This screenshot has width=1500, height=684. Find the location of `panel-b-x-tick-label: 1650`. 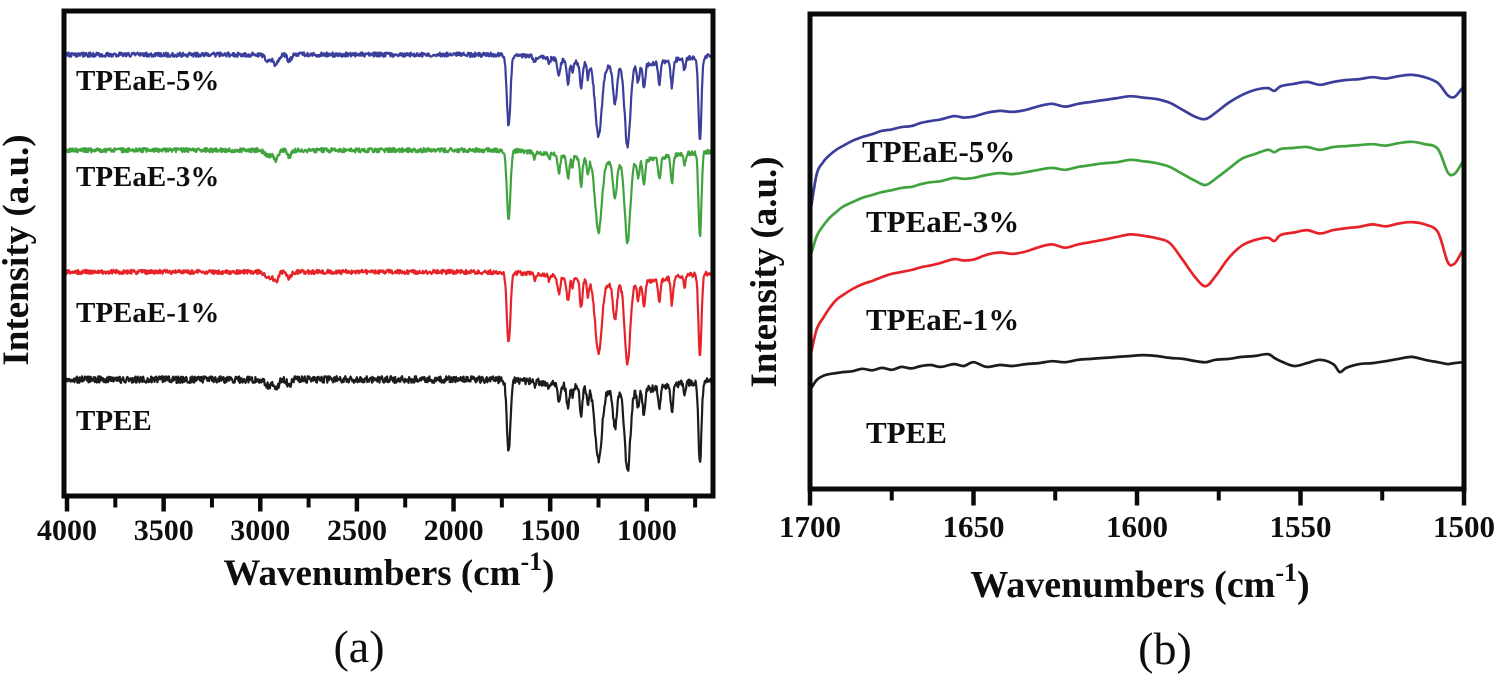

panel-b-x-tick-label: 1650 is located at coordinates (974, 526).